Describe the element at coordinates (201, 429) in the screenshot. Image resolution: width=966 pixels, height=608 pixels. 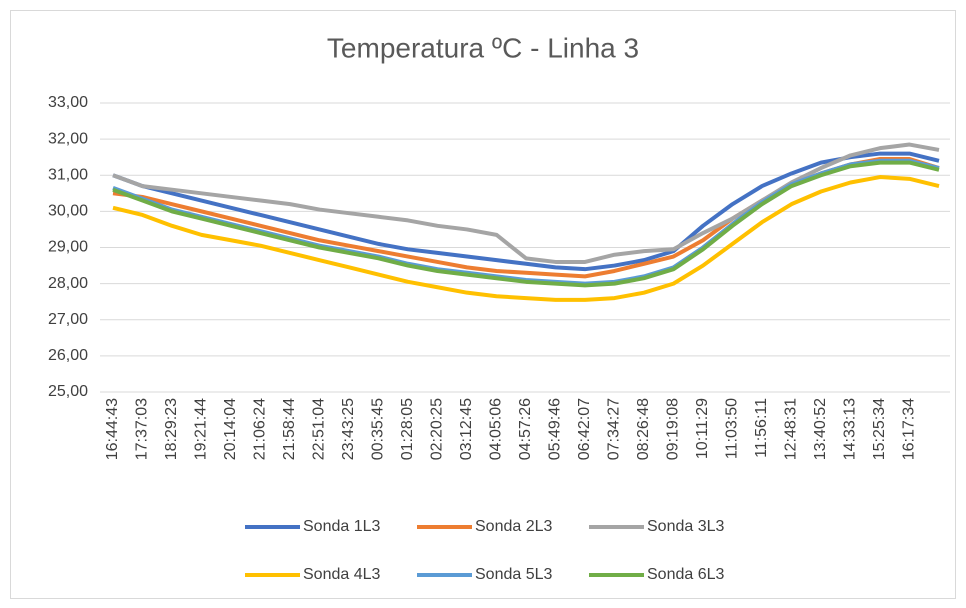
I see `x-tick-label: 19:21:44` at that location.